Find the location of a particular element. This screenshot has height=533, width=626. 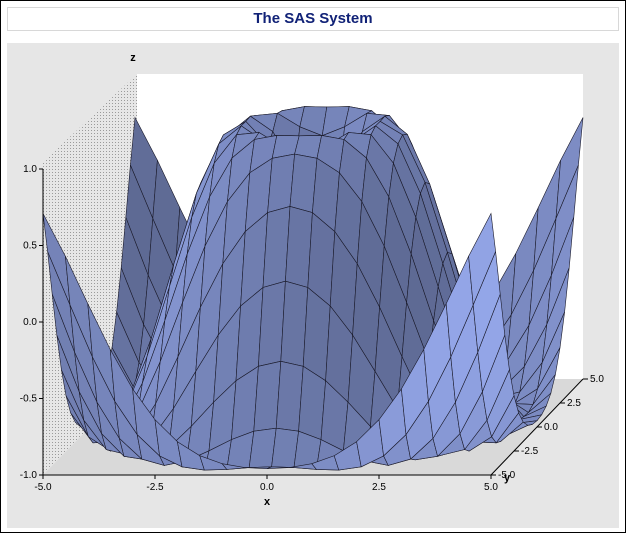

y-tick-label: -5.0 is located at coordinates (507, 475).